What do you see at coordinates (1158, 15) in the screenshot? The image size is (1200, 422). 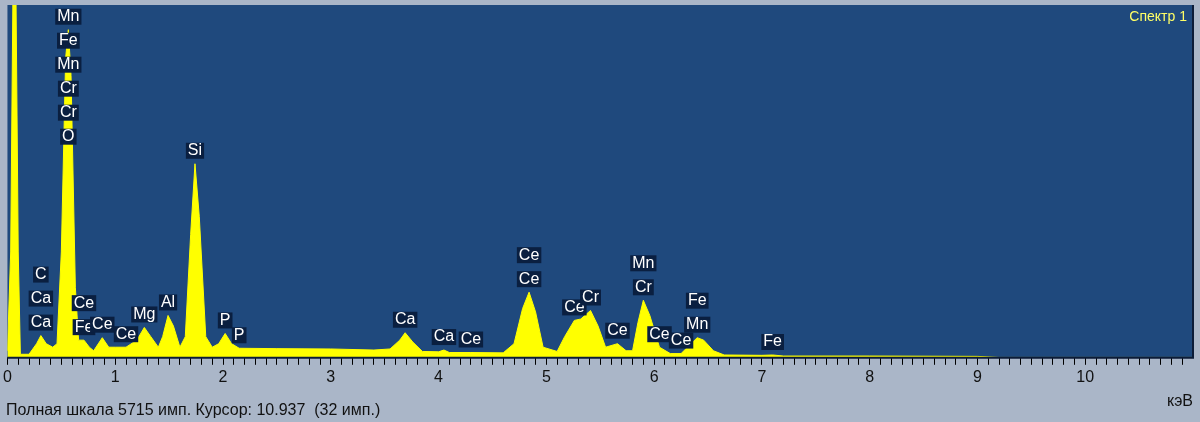 I see `chart-title: Спектр 1` at bounding box center [1158, 15].